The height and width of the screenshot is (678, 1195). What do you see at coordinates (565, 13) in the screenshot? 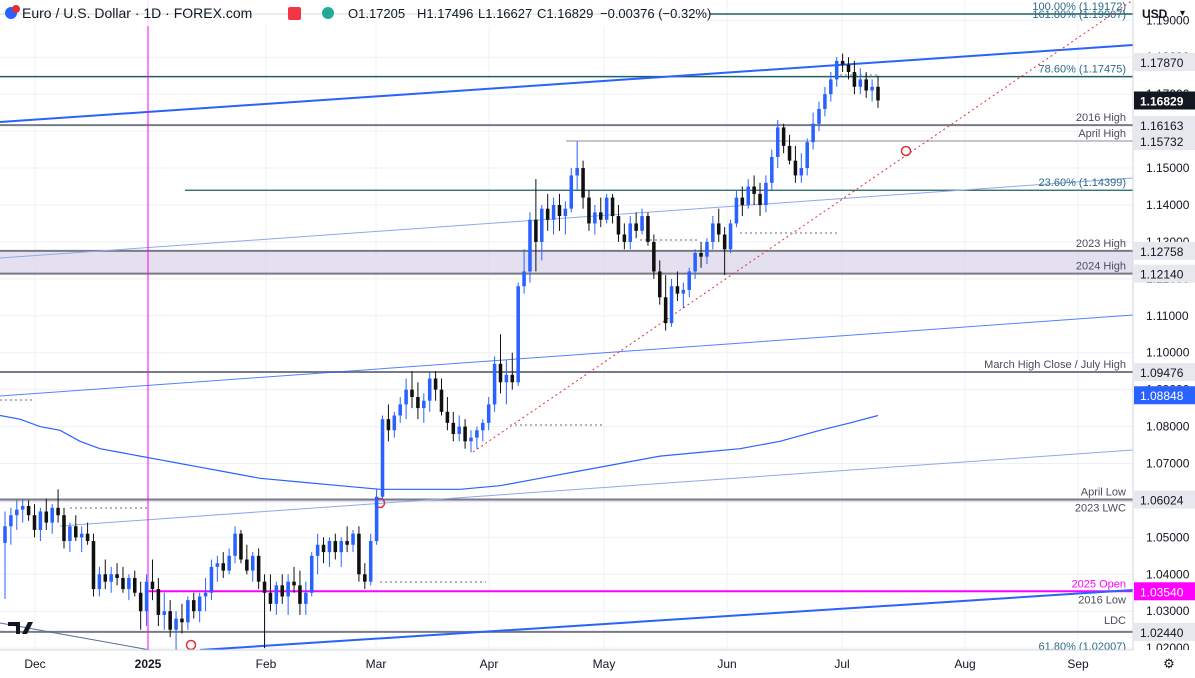
I see `ohlc-close: C1.16829` at bounding box center [565, 13].